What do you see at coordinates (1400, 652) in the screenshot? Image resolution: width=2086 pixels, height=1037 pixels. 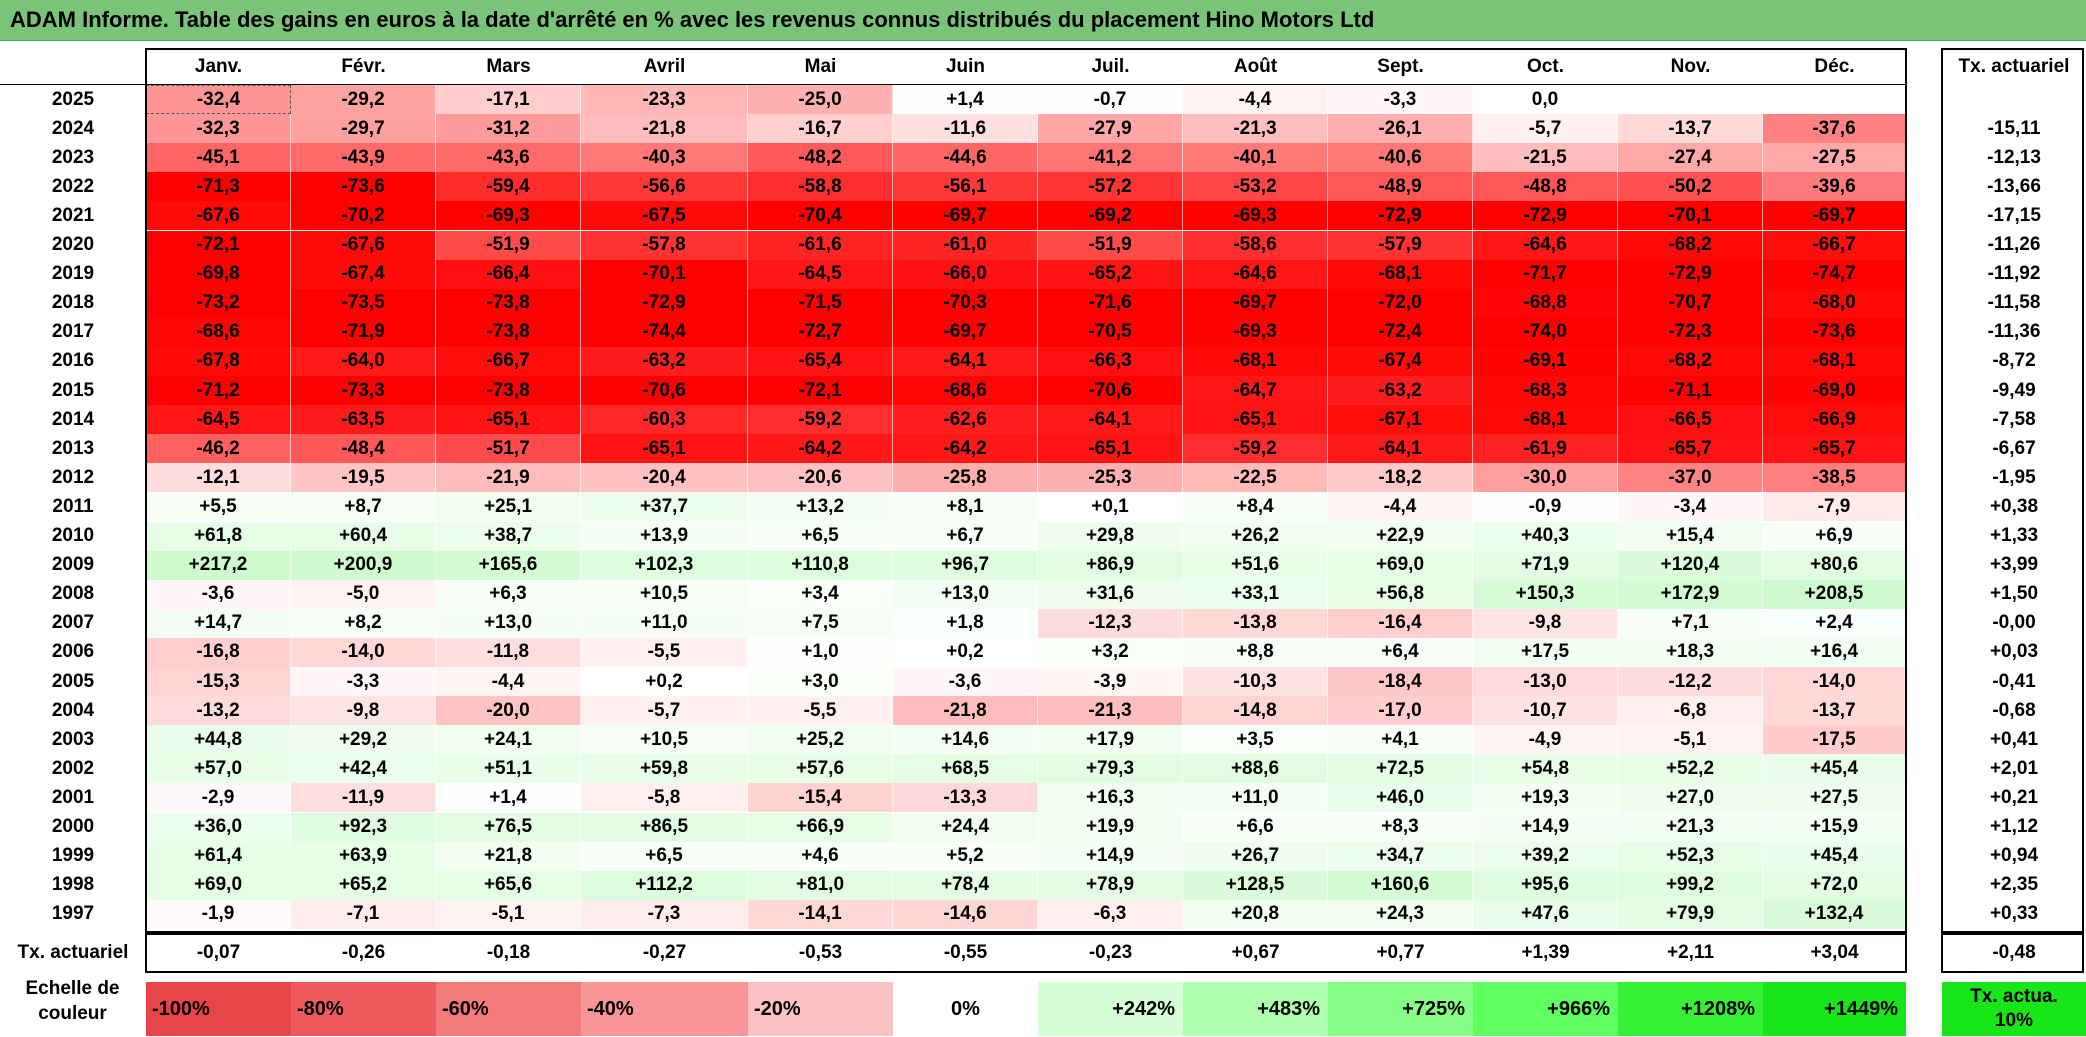 I see `table-cell: +6,4` at bounding box center [1400, 652].